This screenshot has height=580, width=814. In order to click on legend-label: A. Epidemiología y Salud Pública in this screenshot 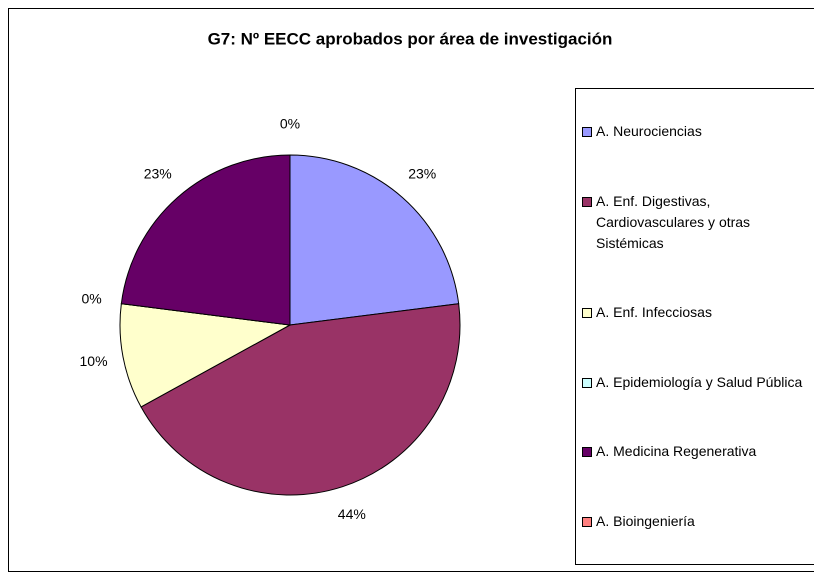, I will do `click(699, 381)`.